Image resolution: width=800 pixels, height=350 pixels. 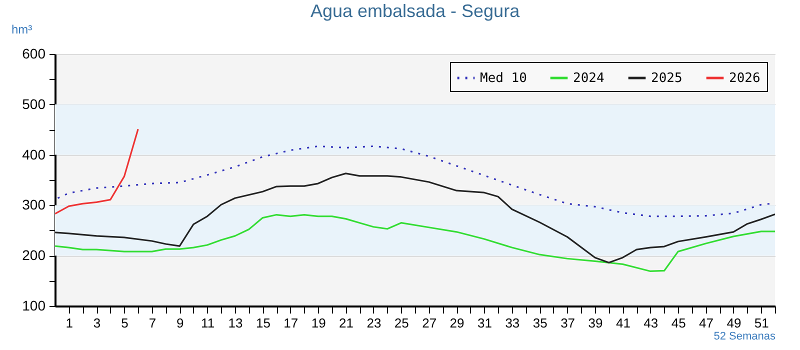 I want to click on x-tick-label: 51, so click(x=761, y=323).